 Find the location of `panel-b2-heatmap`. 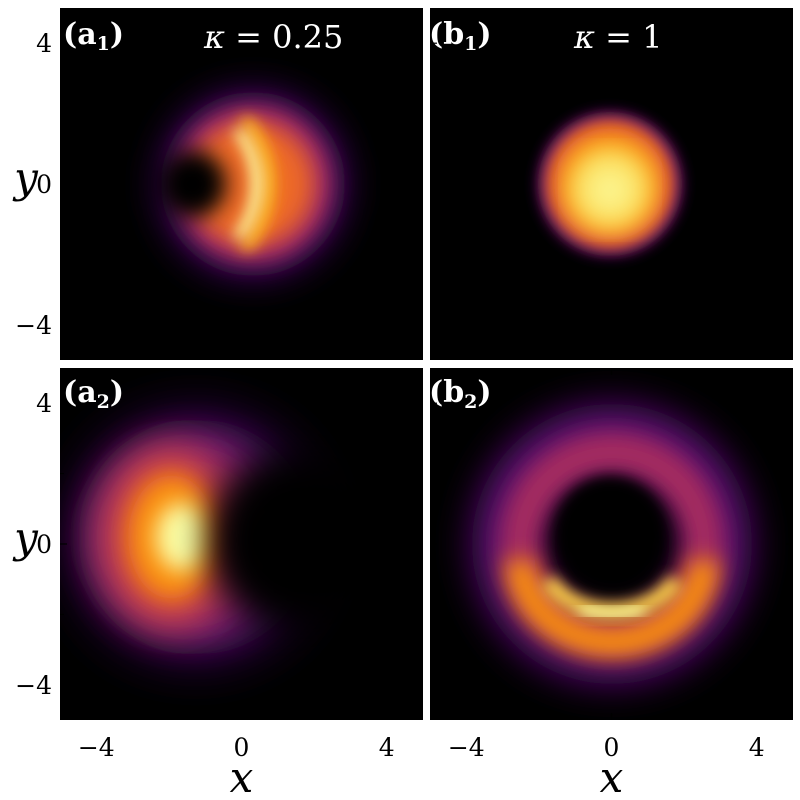

panel-b2-heatmap is located at coordinates (612, 544).